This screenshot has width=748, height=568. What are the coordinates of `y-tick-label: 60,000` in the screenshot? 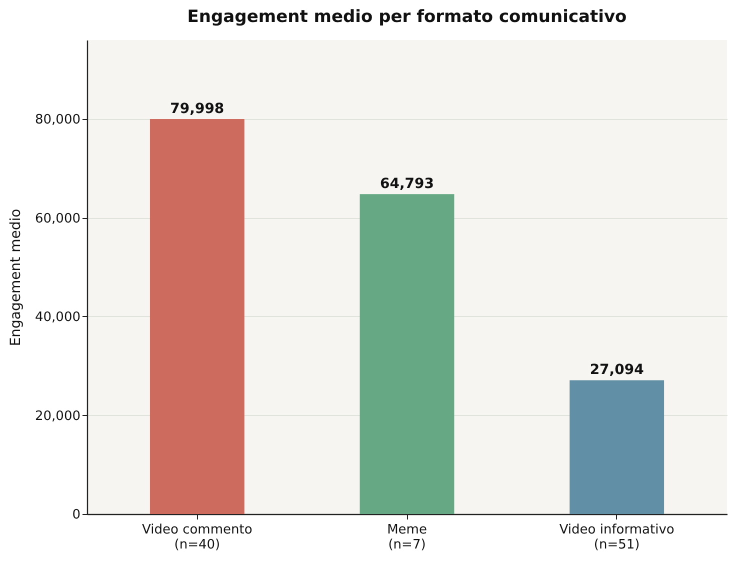 It's located at (57, 218).